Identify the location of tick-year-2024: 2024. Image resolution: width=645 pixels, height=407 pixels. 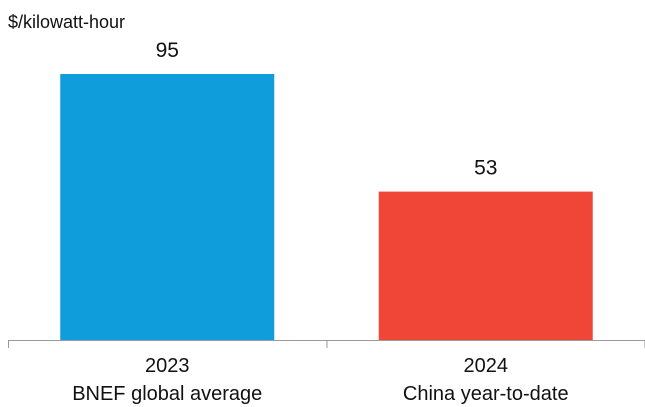
(486, 366).